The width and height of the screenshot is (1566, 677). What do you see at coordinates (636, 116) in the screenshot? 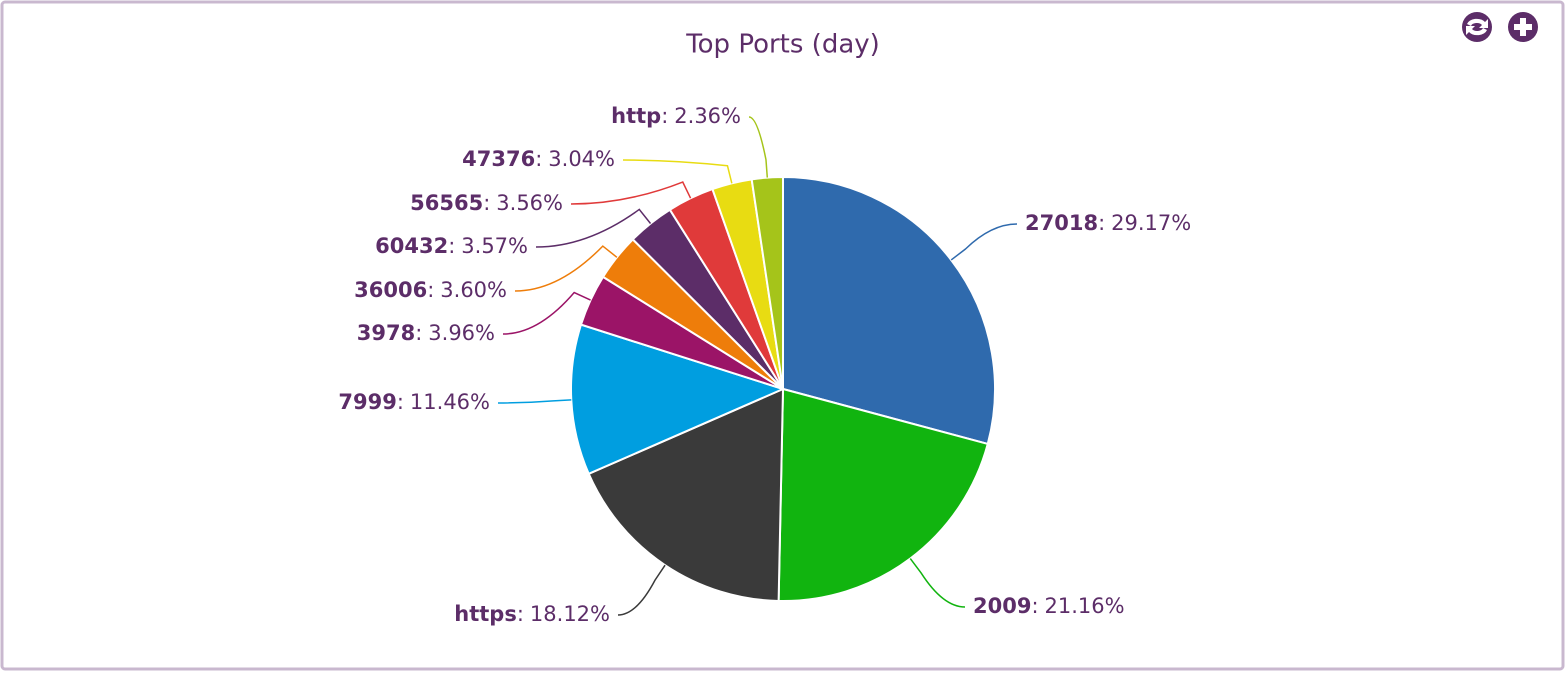
I see `label-name: http` at bounding box center [636, 116].